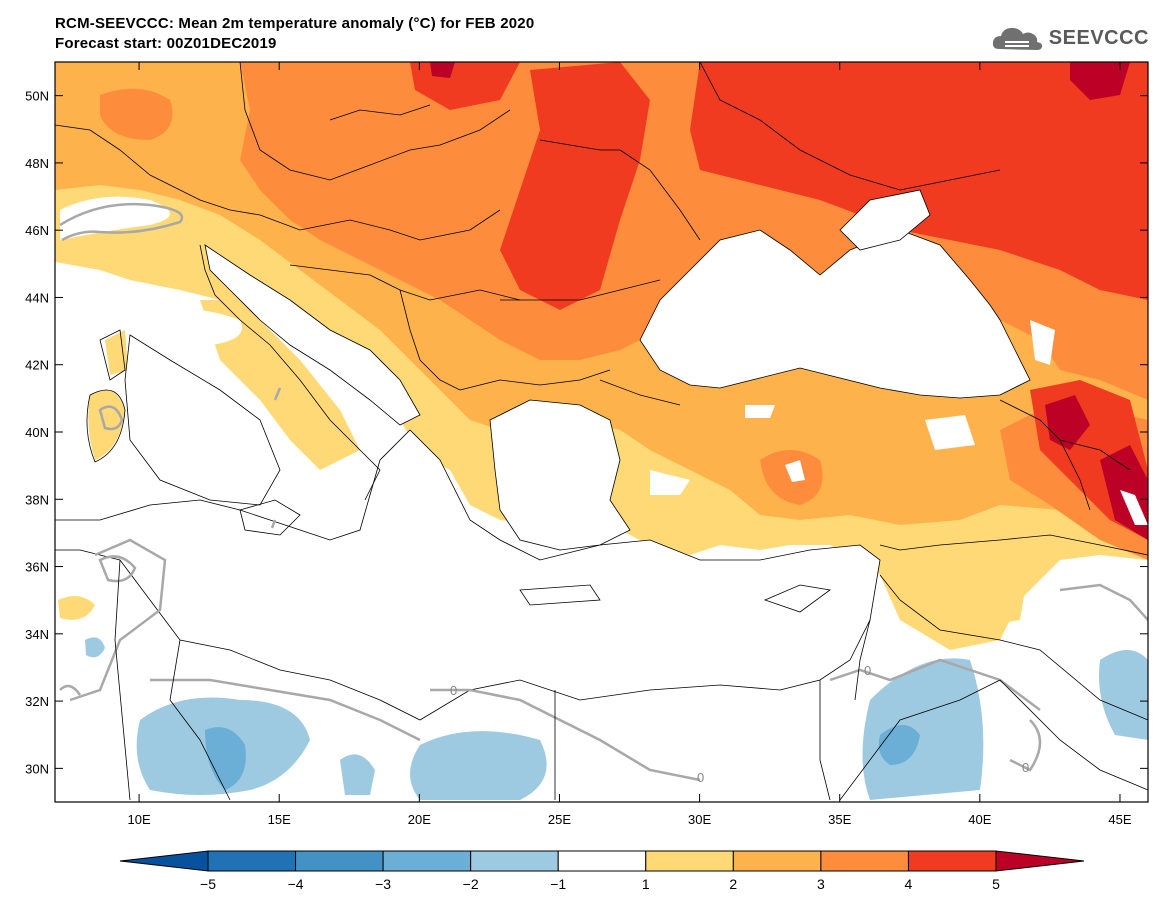 This screenshot has width=1165, height=907. I want to click on colorbar-label: 1, so click(646, 884).